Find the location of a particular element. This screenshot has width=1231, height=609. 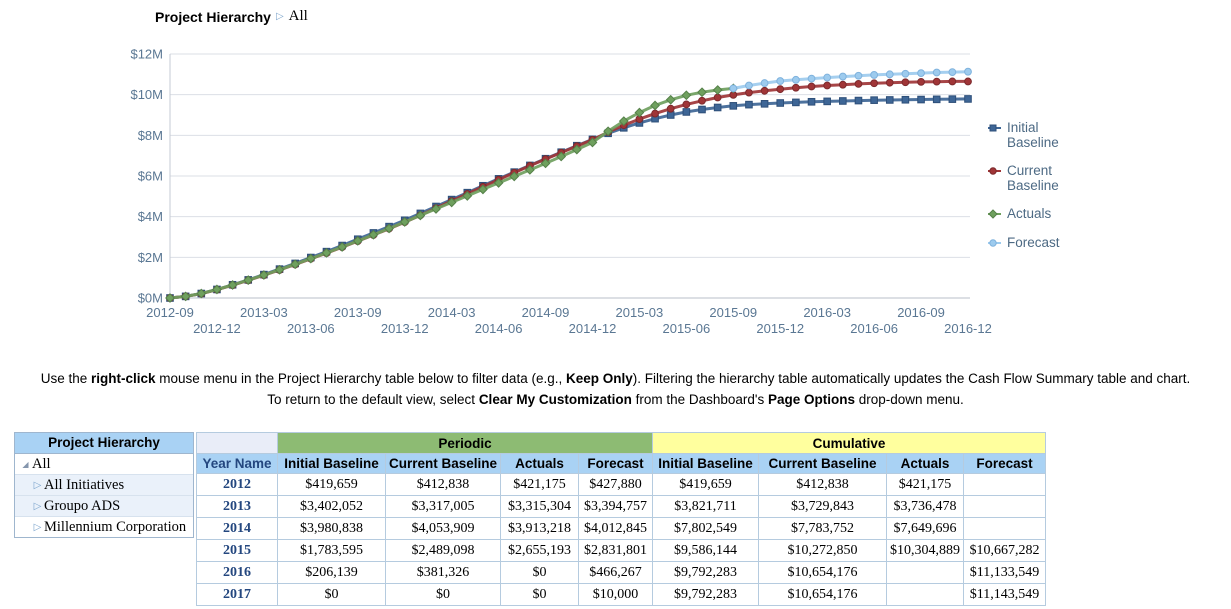

legend-item-current-baseline: Current Baseline is located at coordinates (1040, 178).